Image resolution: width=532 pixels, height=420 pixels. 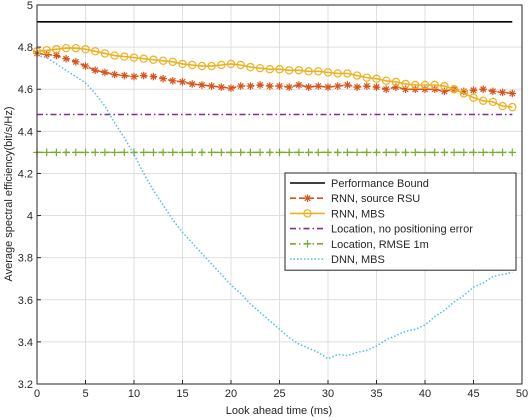 What do you see at coordinates (25, 343) in the screenshot?
I see `y-tick-label: 3.4` at bounding box center [25, 343].